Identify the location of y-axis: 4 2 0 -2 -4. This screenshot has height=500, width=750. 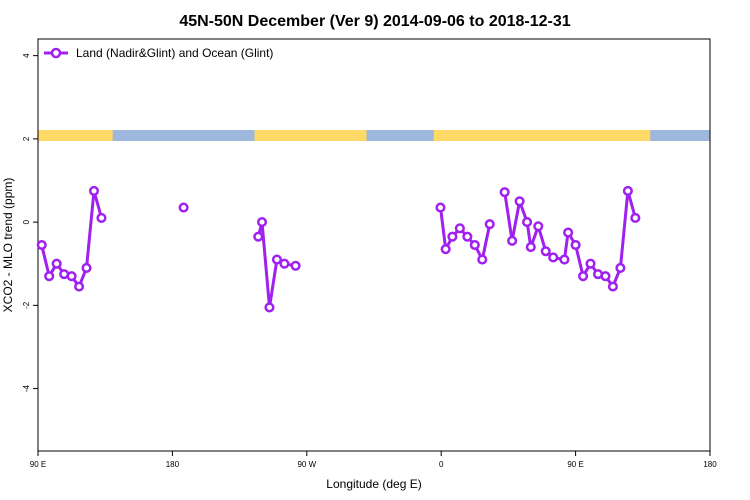
(30, 222).